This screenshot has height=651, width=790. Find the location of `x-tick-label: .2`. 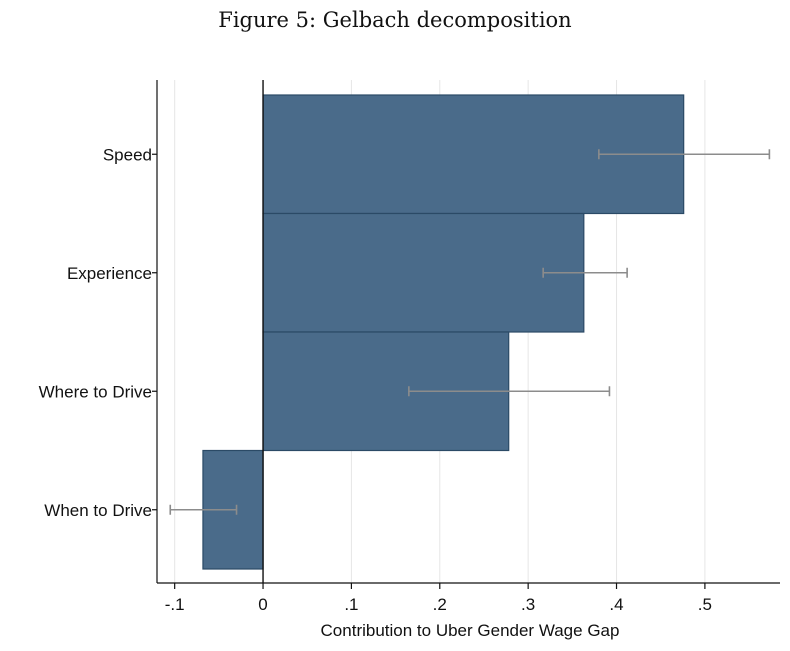

x-tick-label: .2 is located at coordinates (440, 604).